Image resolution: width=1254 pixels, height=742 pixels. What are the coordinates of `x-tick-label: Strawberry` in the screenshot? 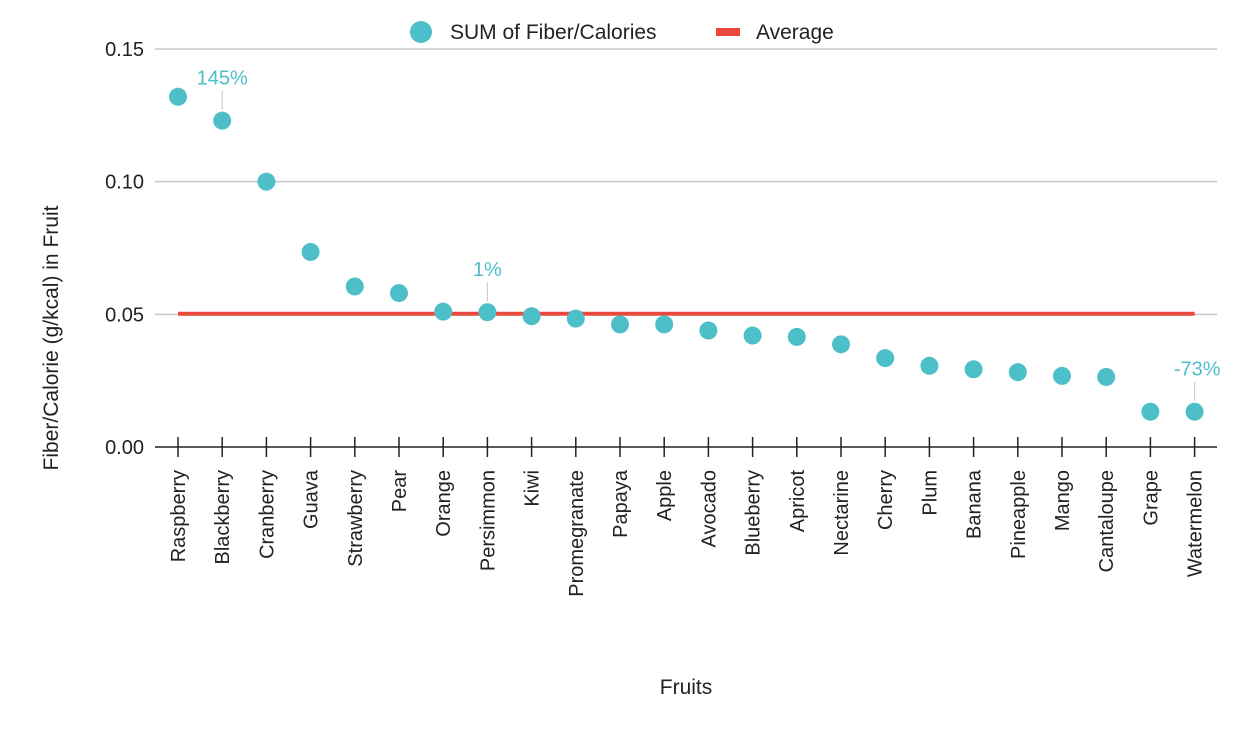 It's located at (356, 518).